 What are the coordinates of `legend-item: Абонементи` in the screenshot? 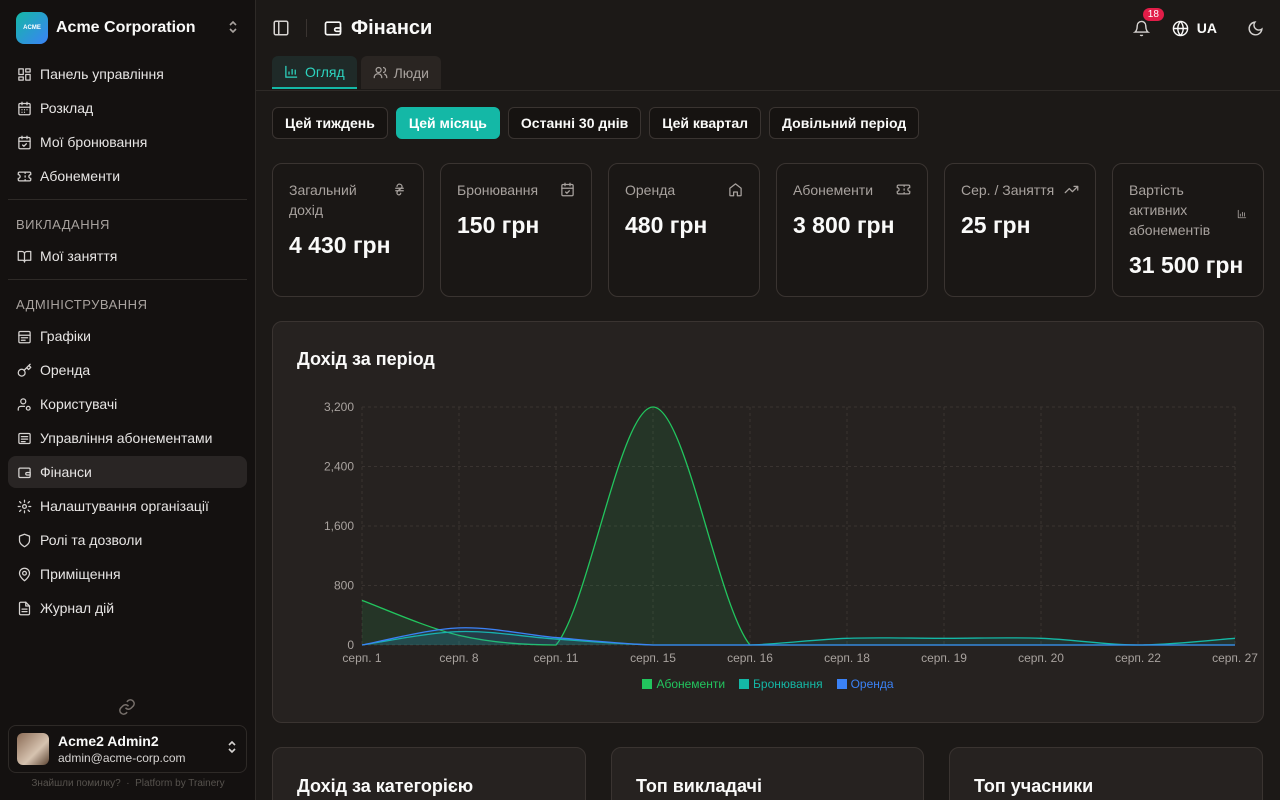 It's located at (683, 684).